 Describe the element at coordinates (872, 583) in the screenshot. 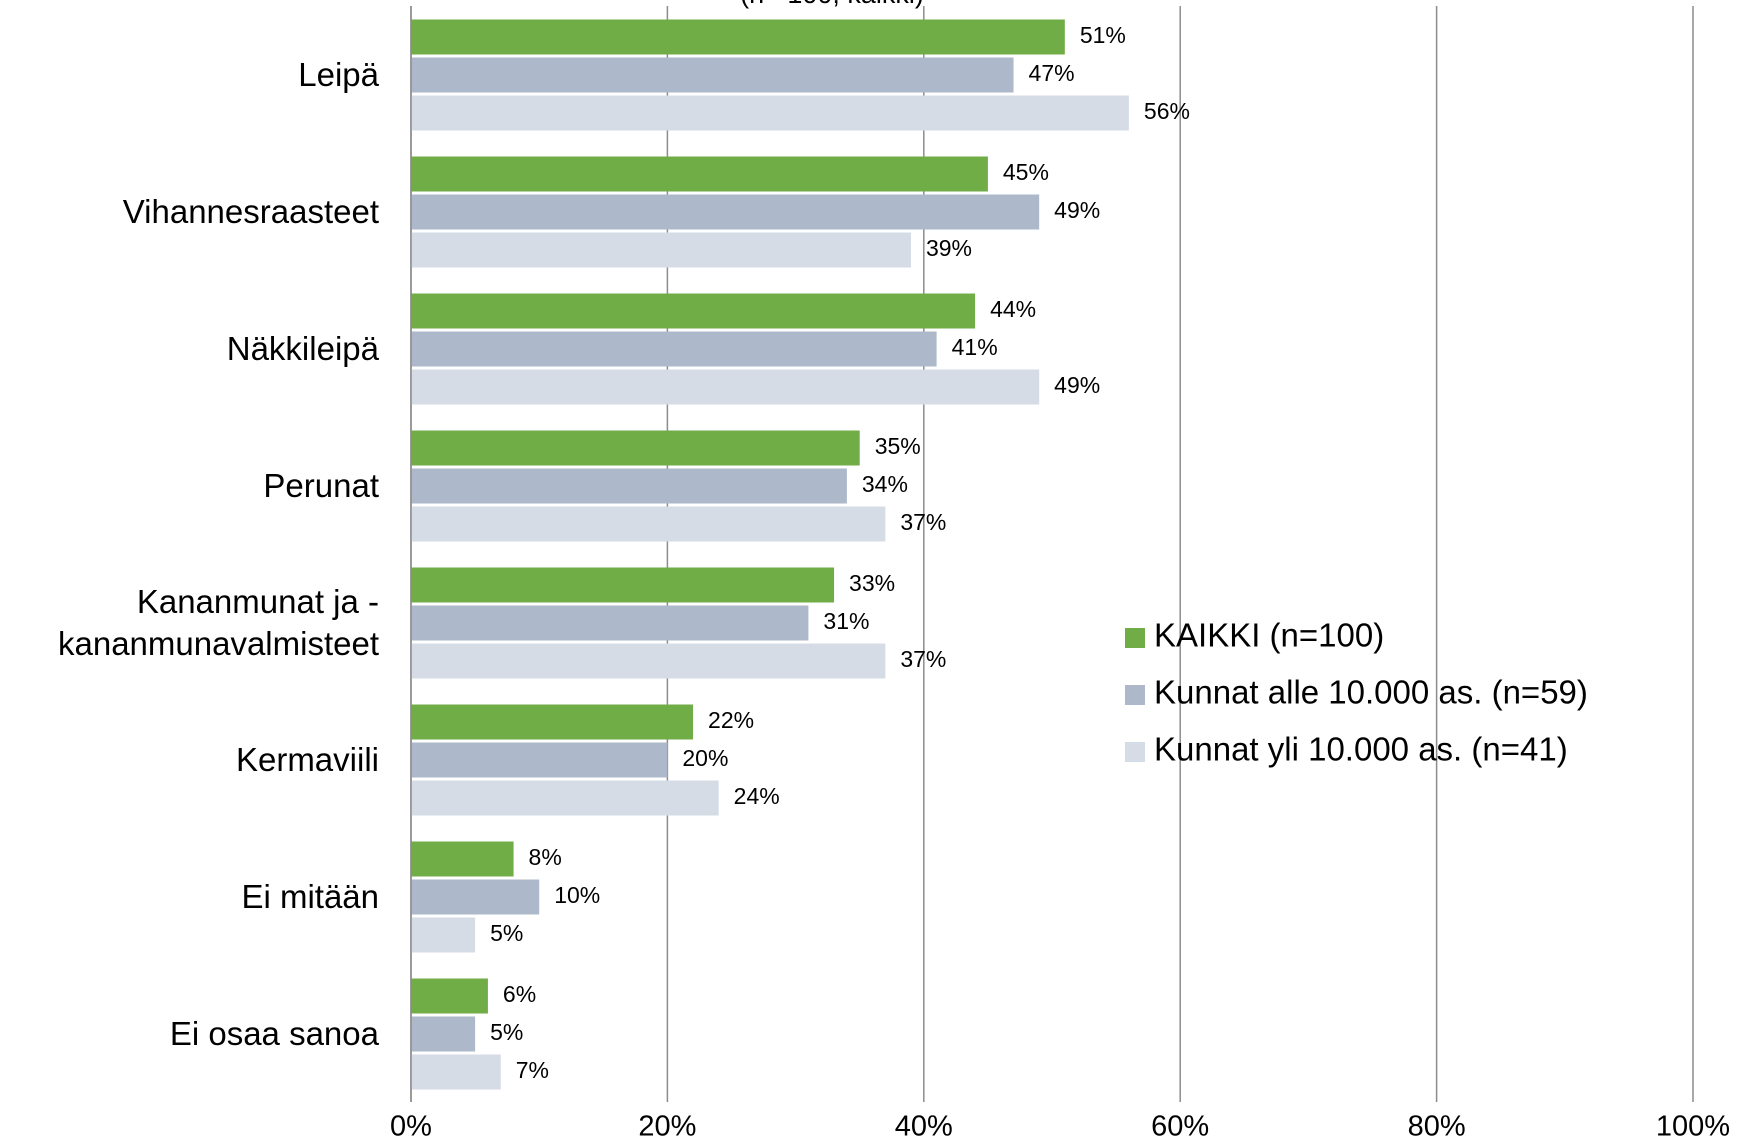

I see `data-label: 33%` at that location.